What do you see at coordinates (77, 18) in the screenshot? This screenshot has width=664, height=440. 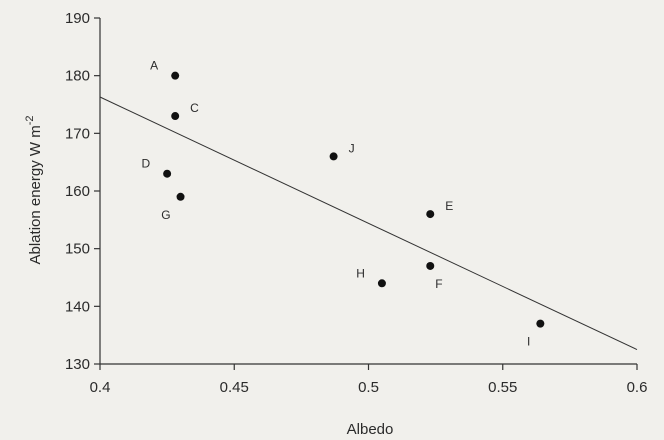 I see `y-tick-label: 190` at bounding box center [77, 18].